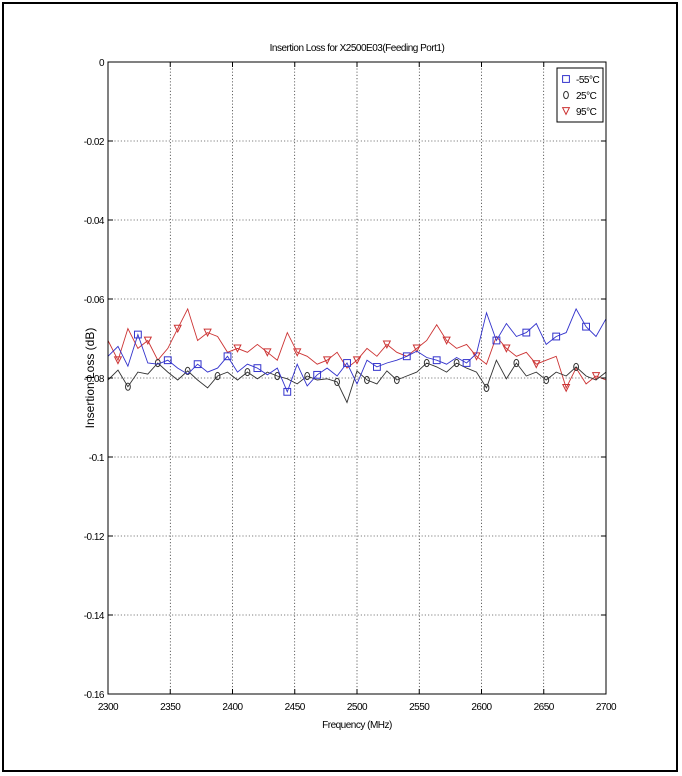  Describe the element at coordinates (94, 616) in the screenshot. I see `y-tick-label: -0.14` at that location.